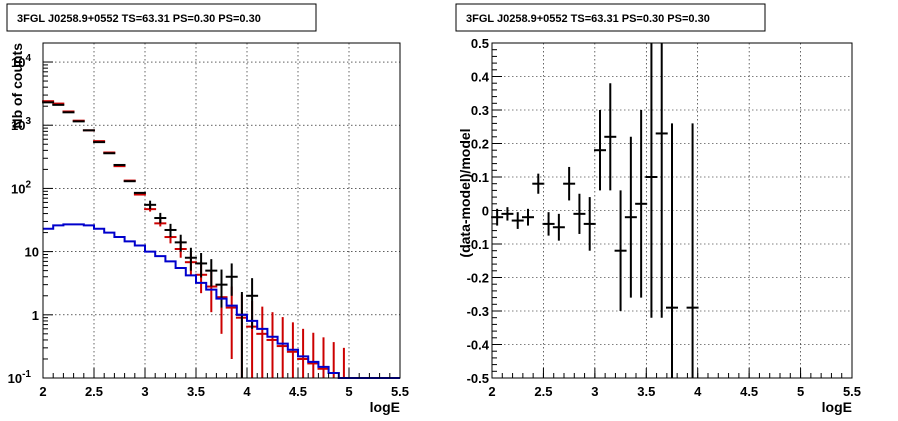  What do you see at coordinates (17, 86) in the screenshot?
I see `counts-y-axis-title: Nb of counts` at bounding box center [17, 86].